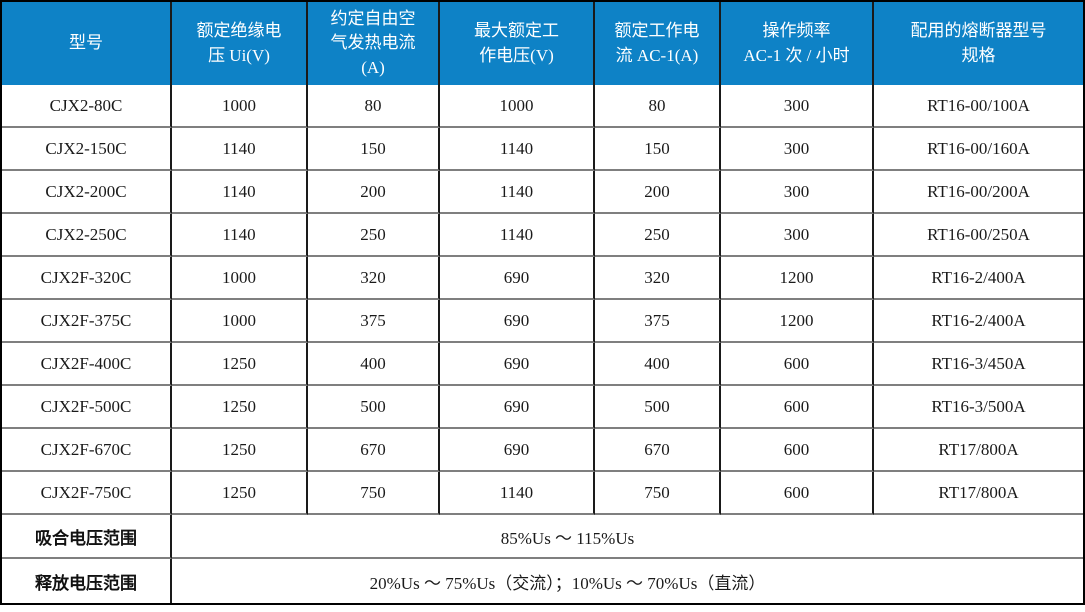 The height and width of the screenshot is (612, 1085). I want to click on model-cell: CJX2F-375C, so click(87, 321).